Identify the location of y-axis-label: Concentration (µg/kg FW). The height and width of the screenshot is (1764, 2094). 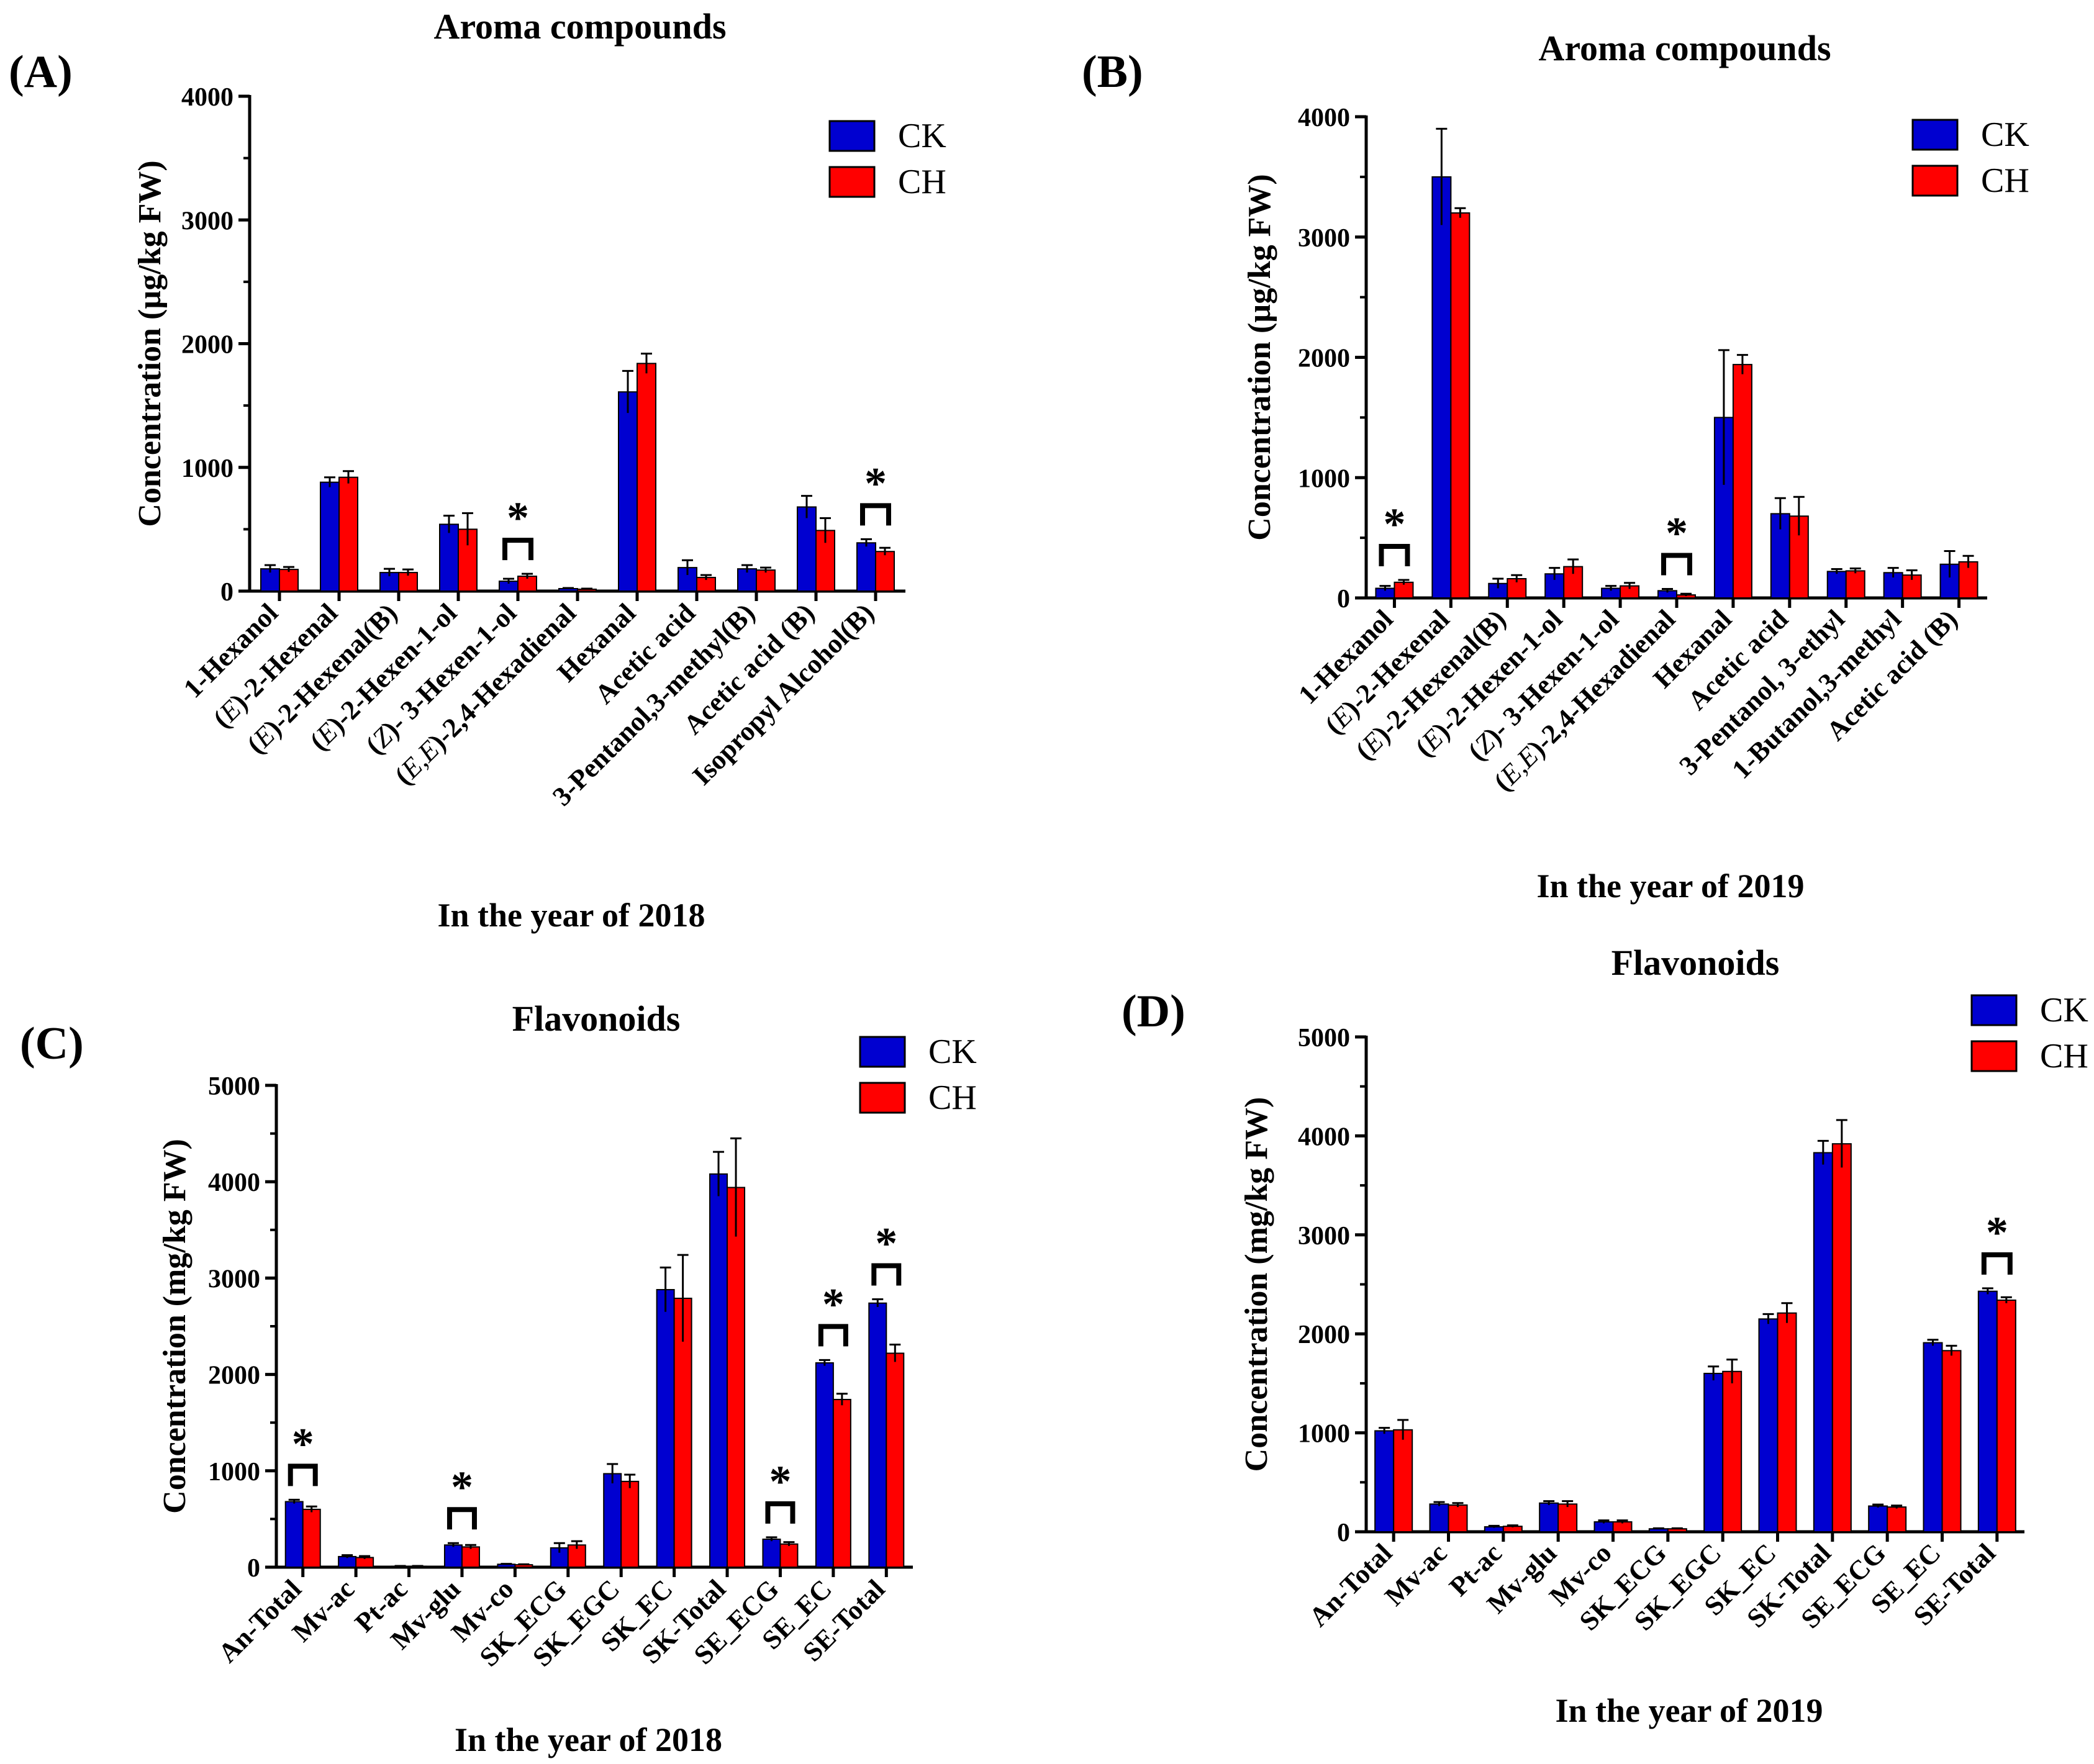
(1259, 357).